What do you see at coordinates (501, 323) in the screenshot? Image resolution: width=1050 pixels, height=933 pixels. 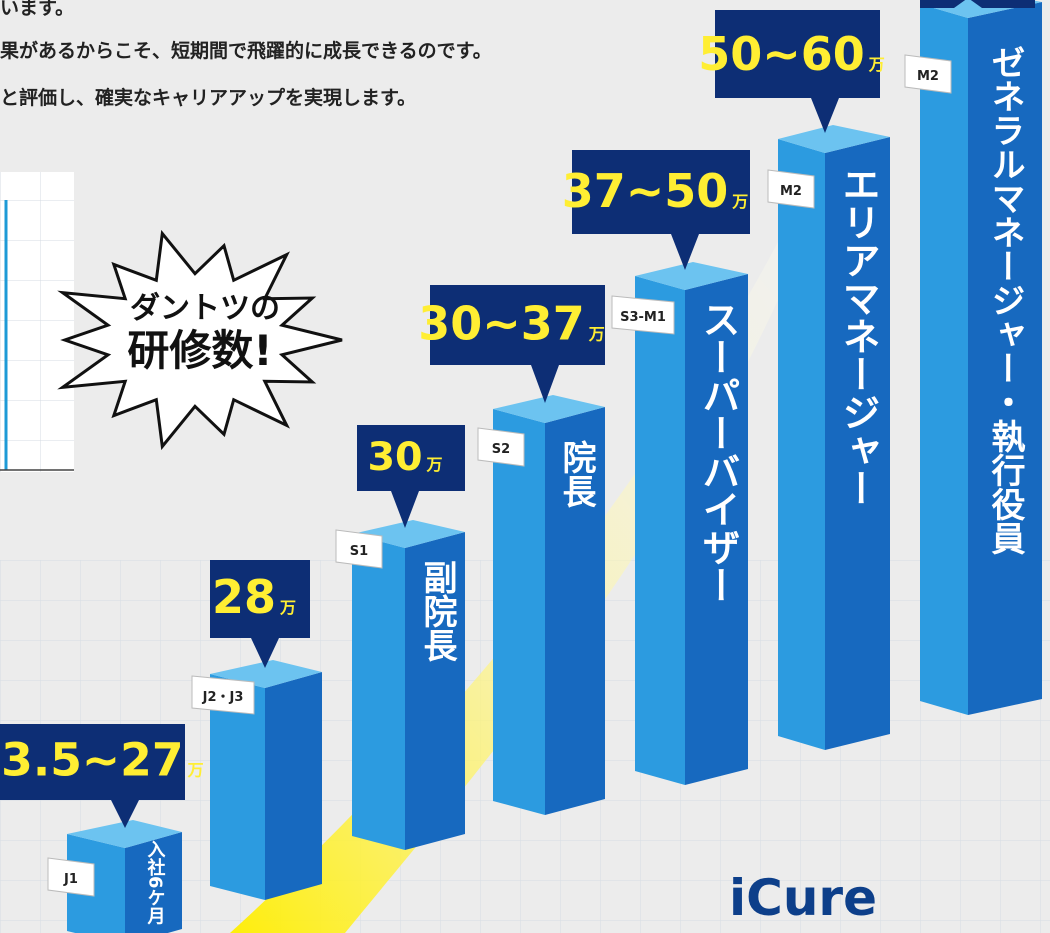 I see `salary-amount: 30~37` at bounding box center [501, 323].